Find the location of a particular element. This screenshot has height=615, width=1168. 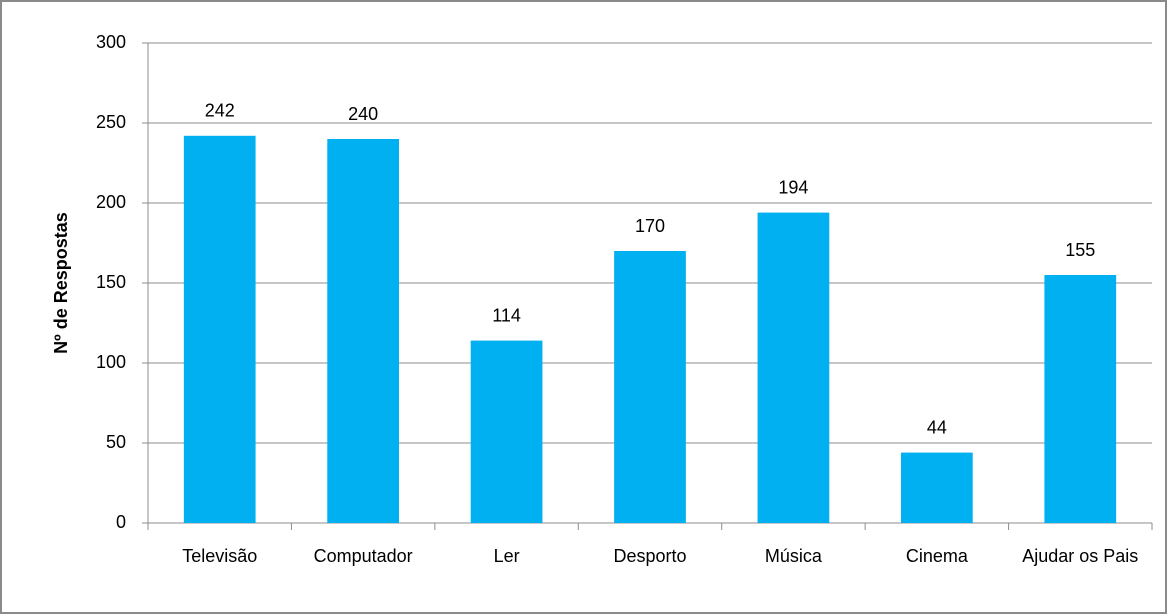

y-axis-title: Nº de Respostas is located at coordinates (61, 283).